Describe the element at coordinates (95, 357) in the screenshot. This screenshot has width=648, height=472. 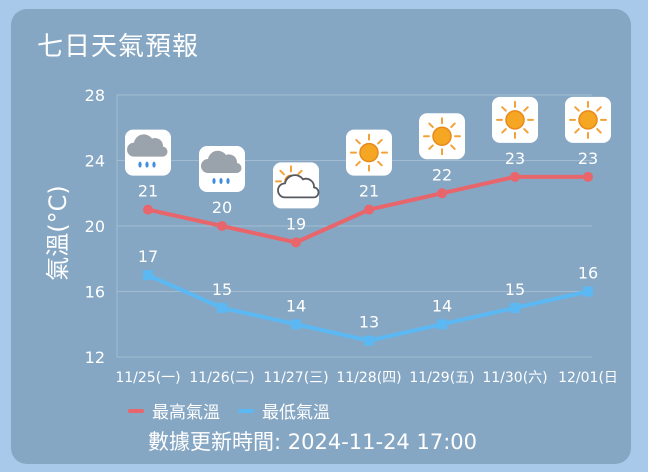
I see `y-tick-label: 12` at that location.